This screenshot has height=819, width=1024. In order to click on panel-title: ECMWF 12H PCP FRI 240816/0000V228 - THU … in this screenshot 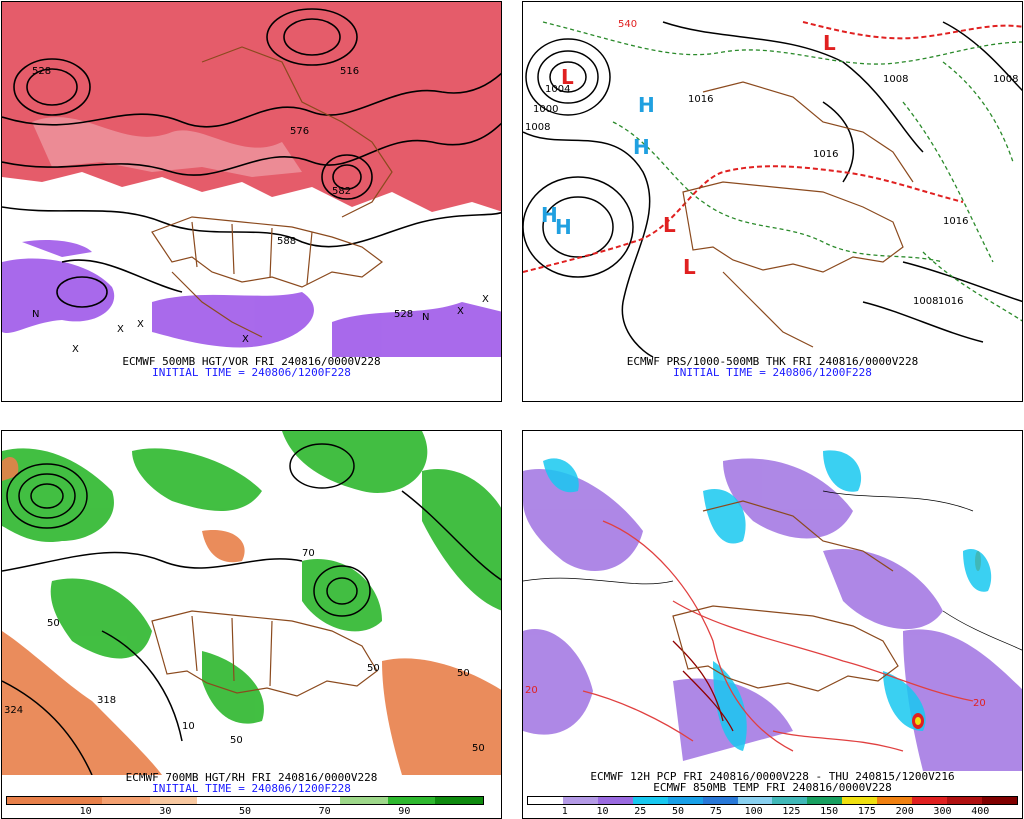, I will do `click(772, 776)`.